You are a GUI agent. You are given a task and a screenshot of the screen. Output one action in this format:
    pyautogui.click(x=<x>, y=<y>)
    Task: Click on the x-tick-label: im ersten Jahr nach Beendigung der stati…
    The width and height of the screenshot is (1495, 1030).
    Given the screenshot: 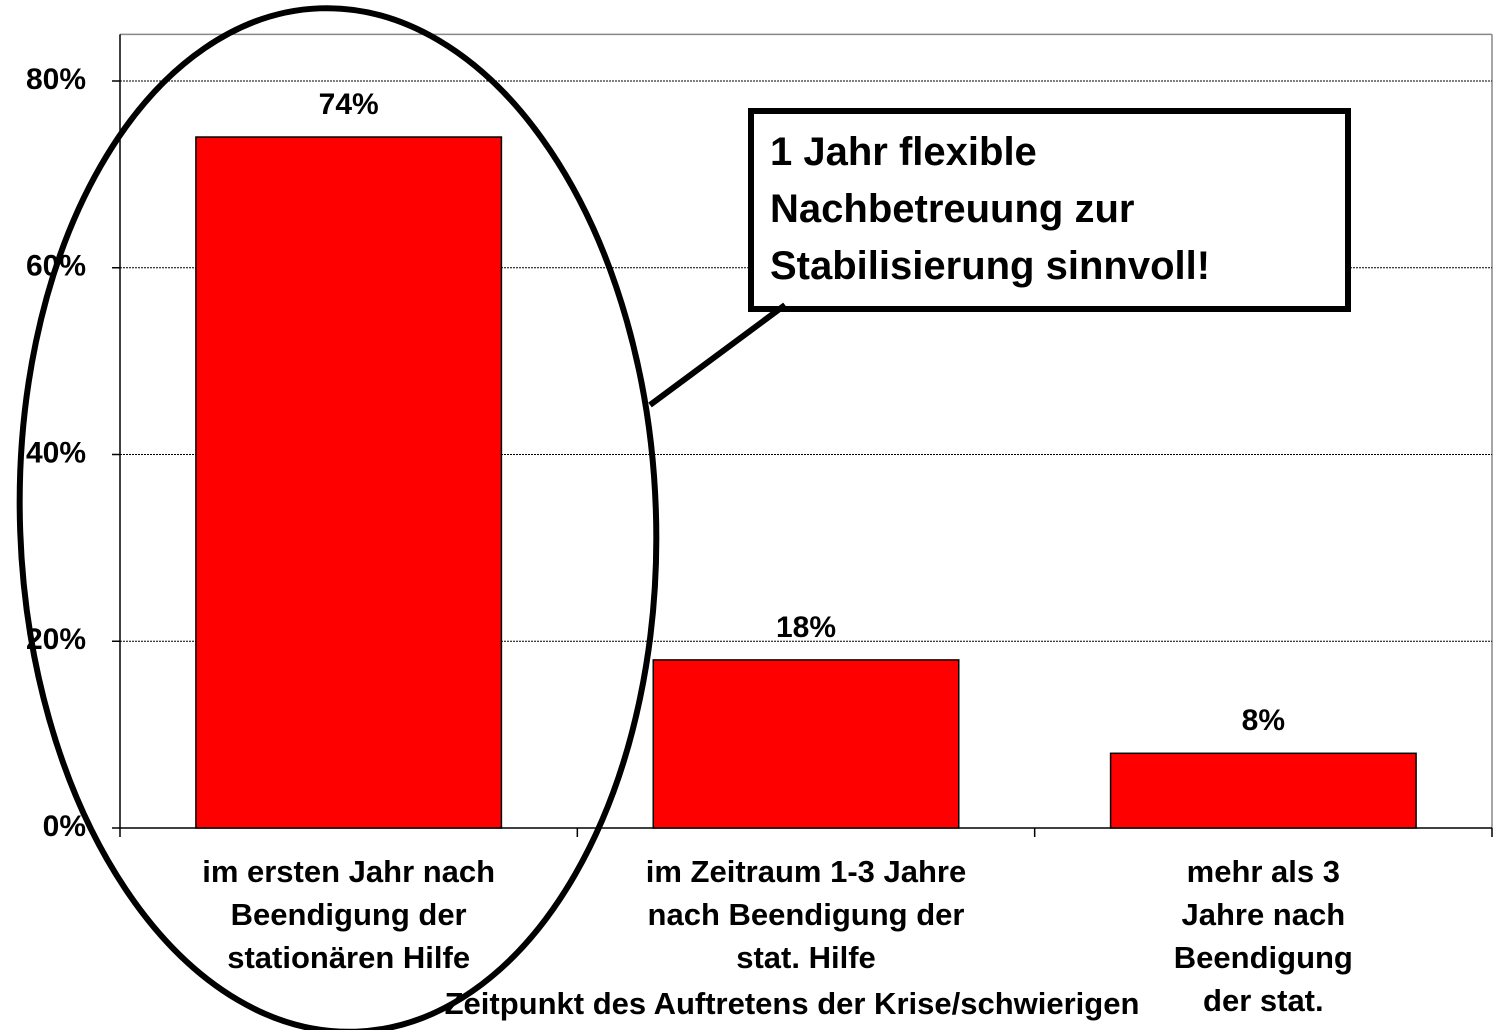 What is the action you would take?
    pyautogui.click(x=349, y=914)
    